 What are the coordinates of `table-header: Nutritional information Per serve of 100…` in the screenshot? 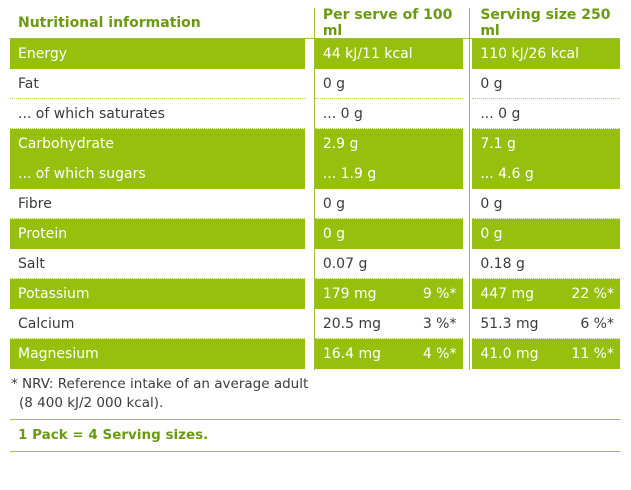 It's located at (315, 23).